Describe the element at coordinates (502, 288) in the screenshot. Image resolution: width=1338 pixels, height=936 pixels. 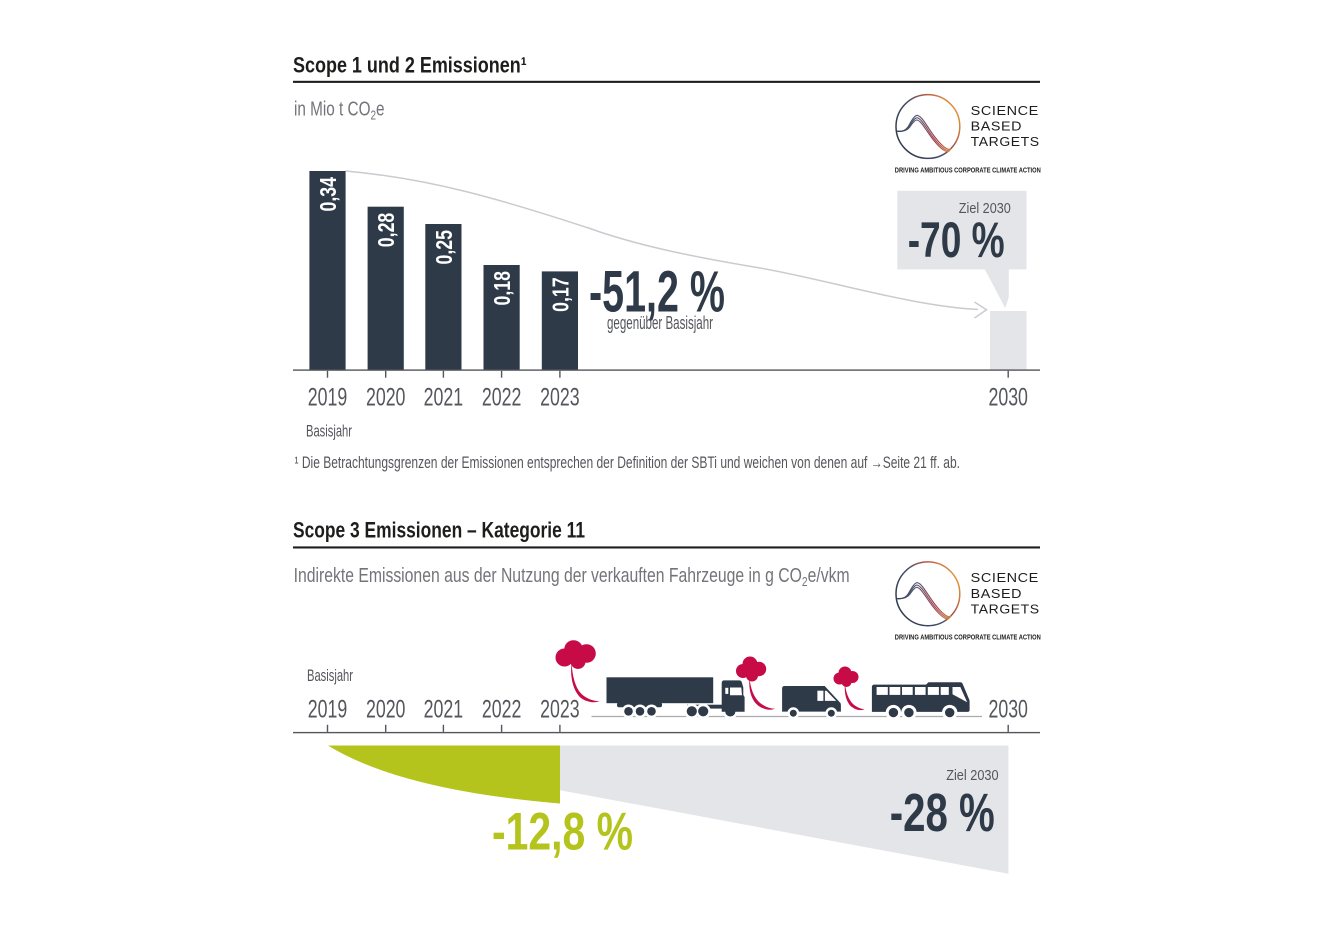
I see `svg-text: 0,18` at that location.